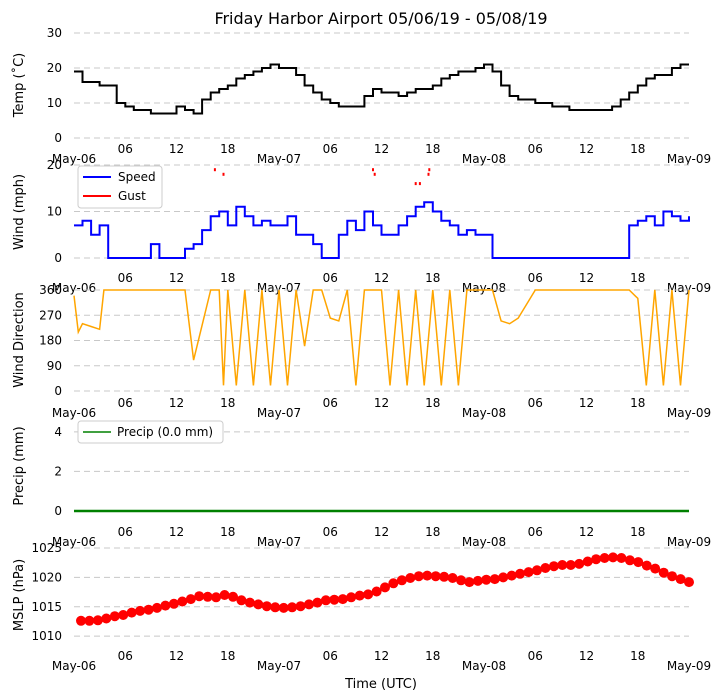 The height and width of the screenshot is (700, 723). Describe the element at coordinates (165, 432) in the screenshot. I see `legend-precip-label: Precip (0.0 mm)` at that location.